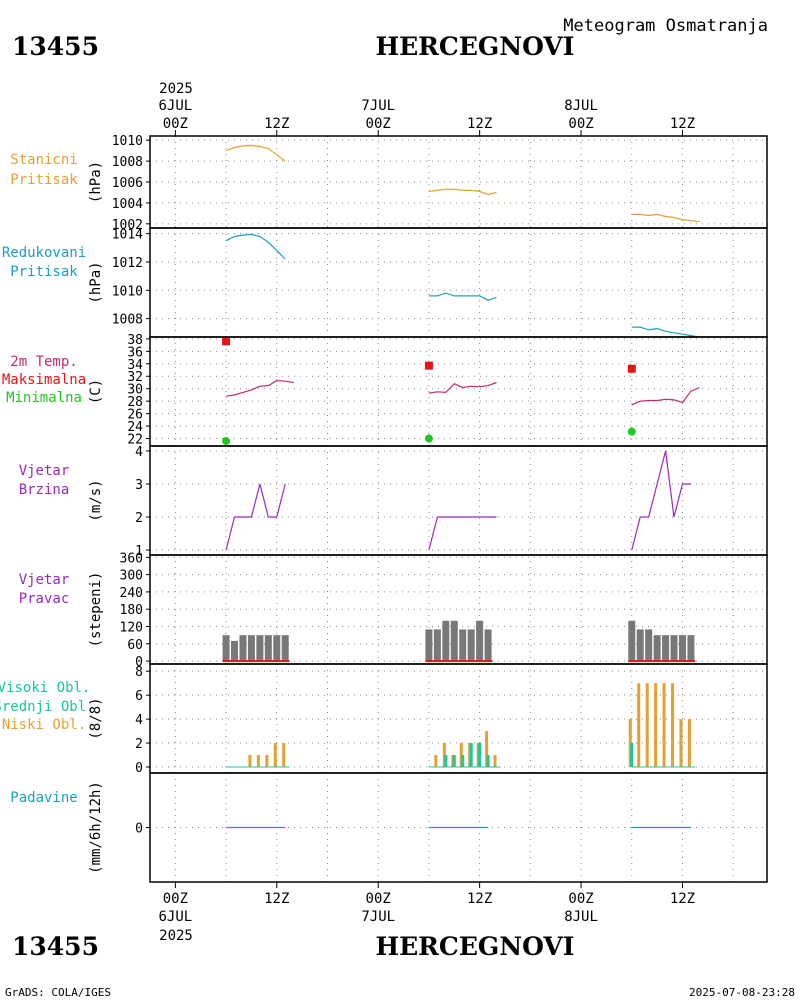  I want to click on y-axis-label: (C), so click(96, 391).